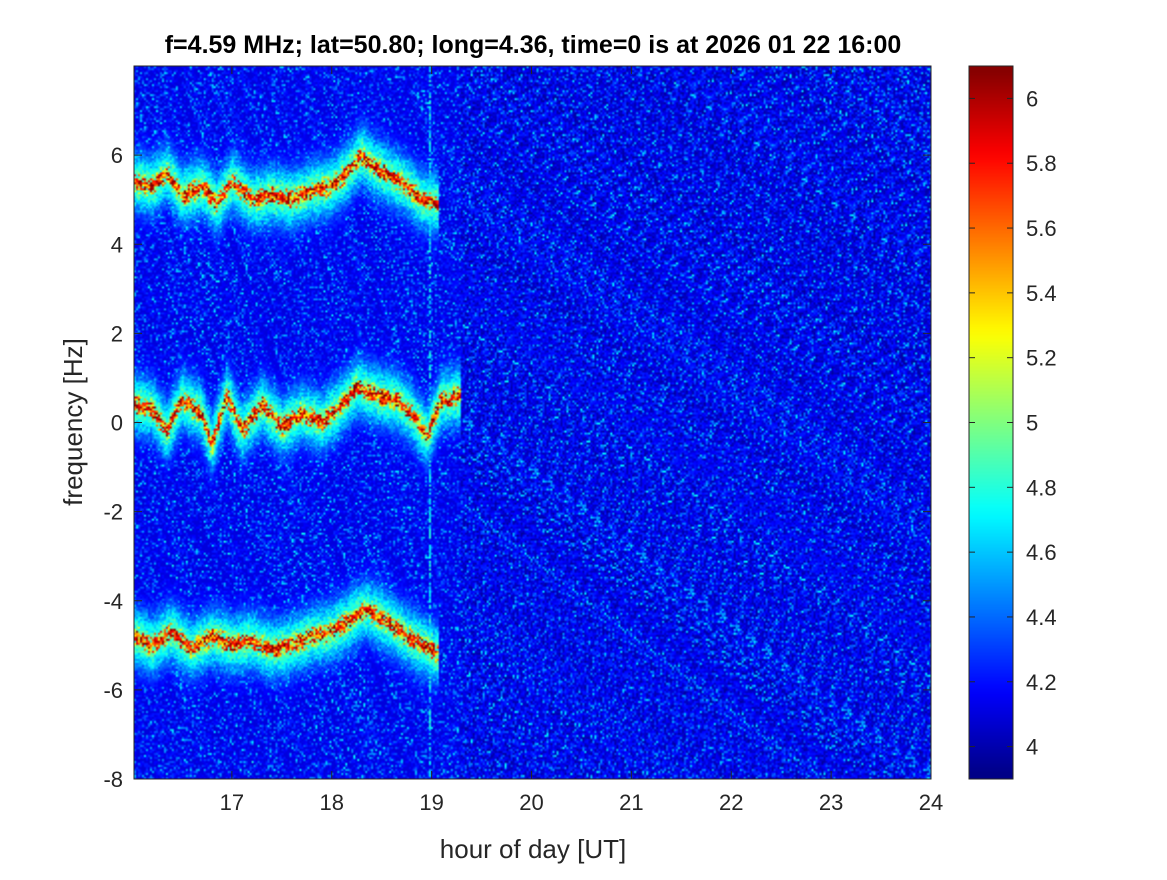 The height and width of the screenshot is (880, 1167). What do you see at coordinates (431, 802) in the screenshot?
I see `x-tick-label: 19` at bounding box center [431, 802].